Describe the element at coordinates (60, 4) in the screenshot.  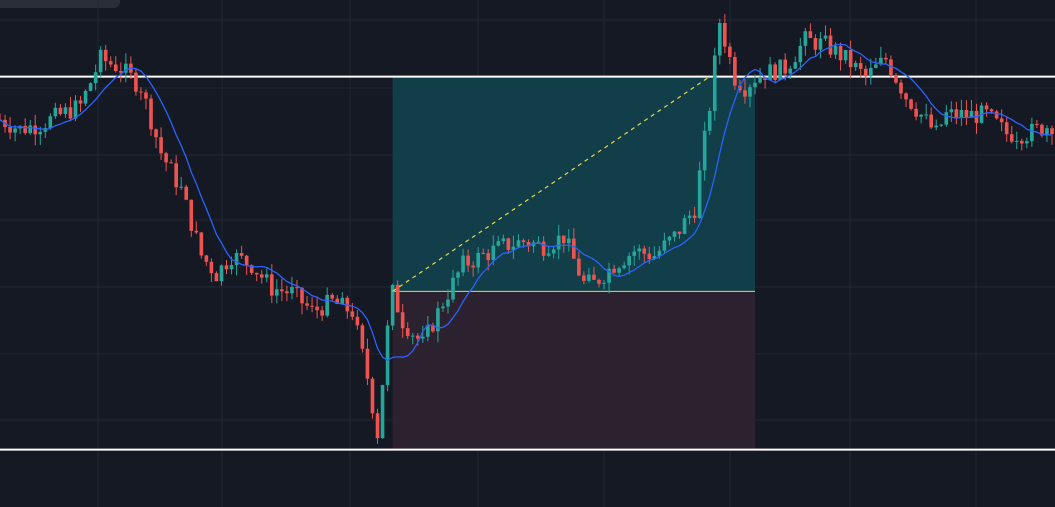
I see `top-toolbar-tab` at that location.